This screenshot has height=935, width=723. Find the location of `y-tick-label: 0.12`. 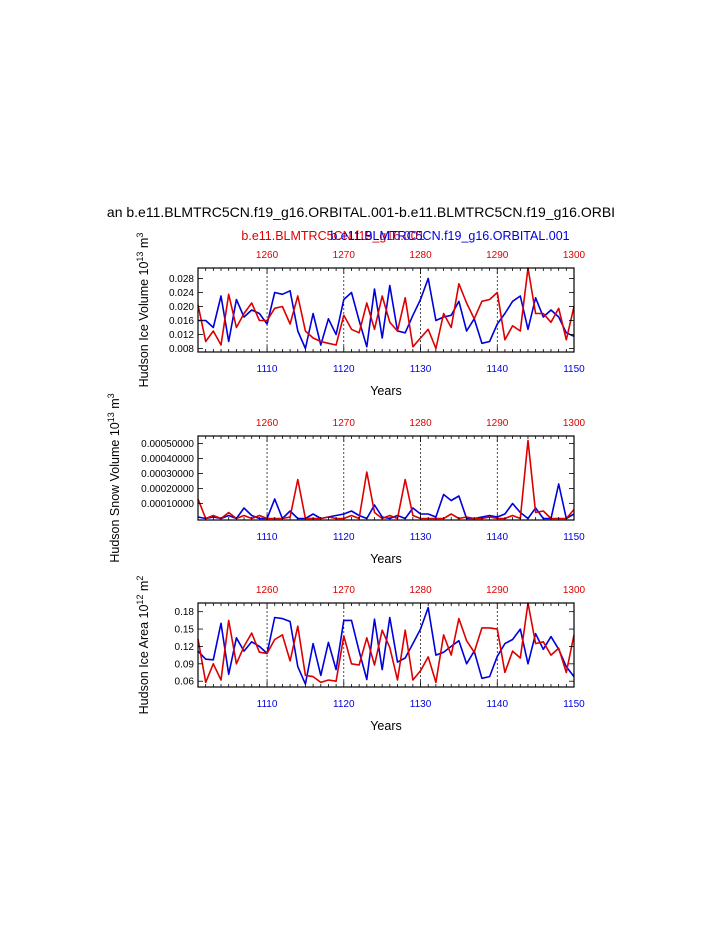

y-tick-label: 0.12 is located at coordinates (185, 647).